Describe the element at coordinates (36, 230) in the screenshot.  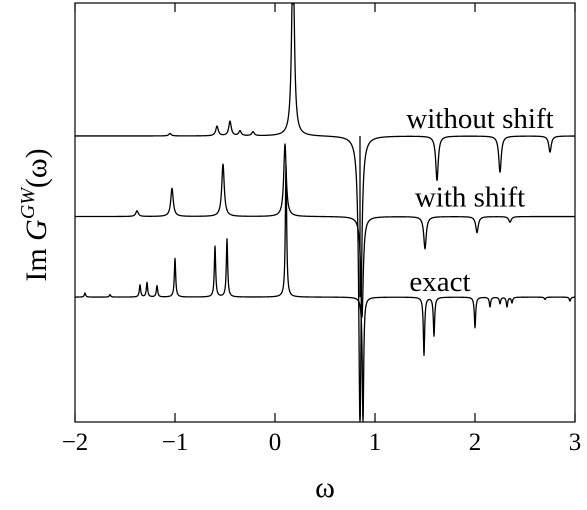
I see `y-axis-label-symbol: G` at that location.